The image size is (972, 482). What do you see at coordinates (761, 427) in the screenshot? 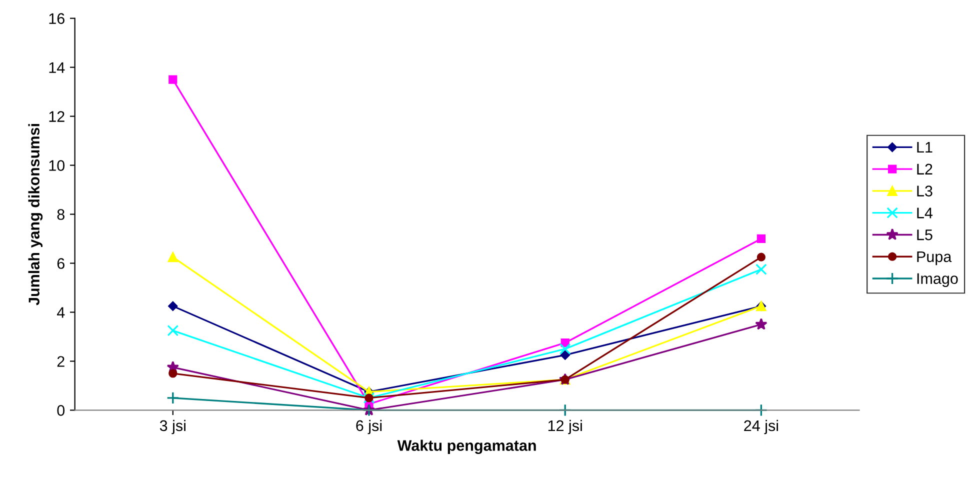
I see `x-tick-label: 24 jsi` at bounding box center [761, 427].